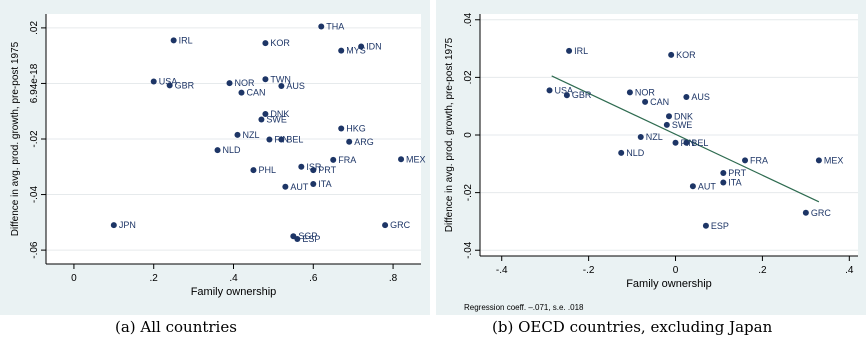 This screenshot has width=866, height=345. Describe the element at coordinates (74, 278) in the screenshot. I see `x-tick-label: 0` at that location.